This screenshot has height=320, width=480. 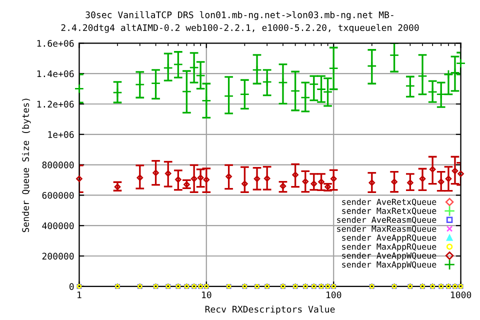 What do you see at coordinates (389, 238) in the screenshot?
I see `legend-label: sender AveAppRQueue` at bounding box center [389, 238].